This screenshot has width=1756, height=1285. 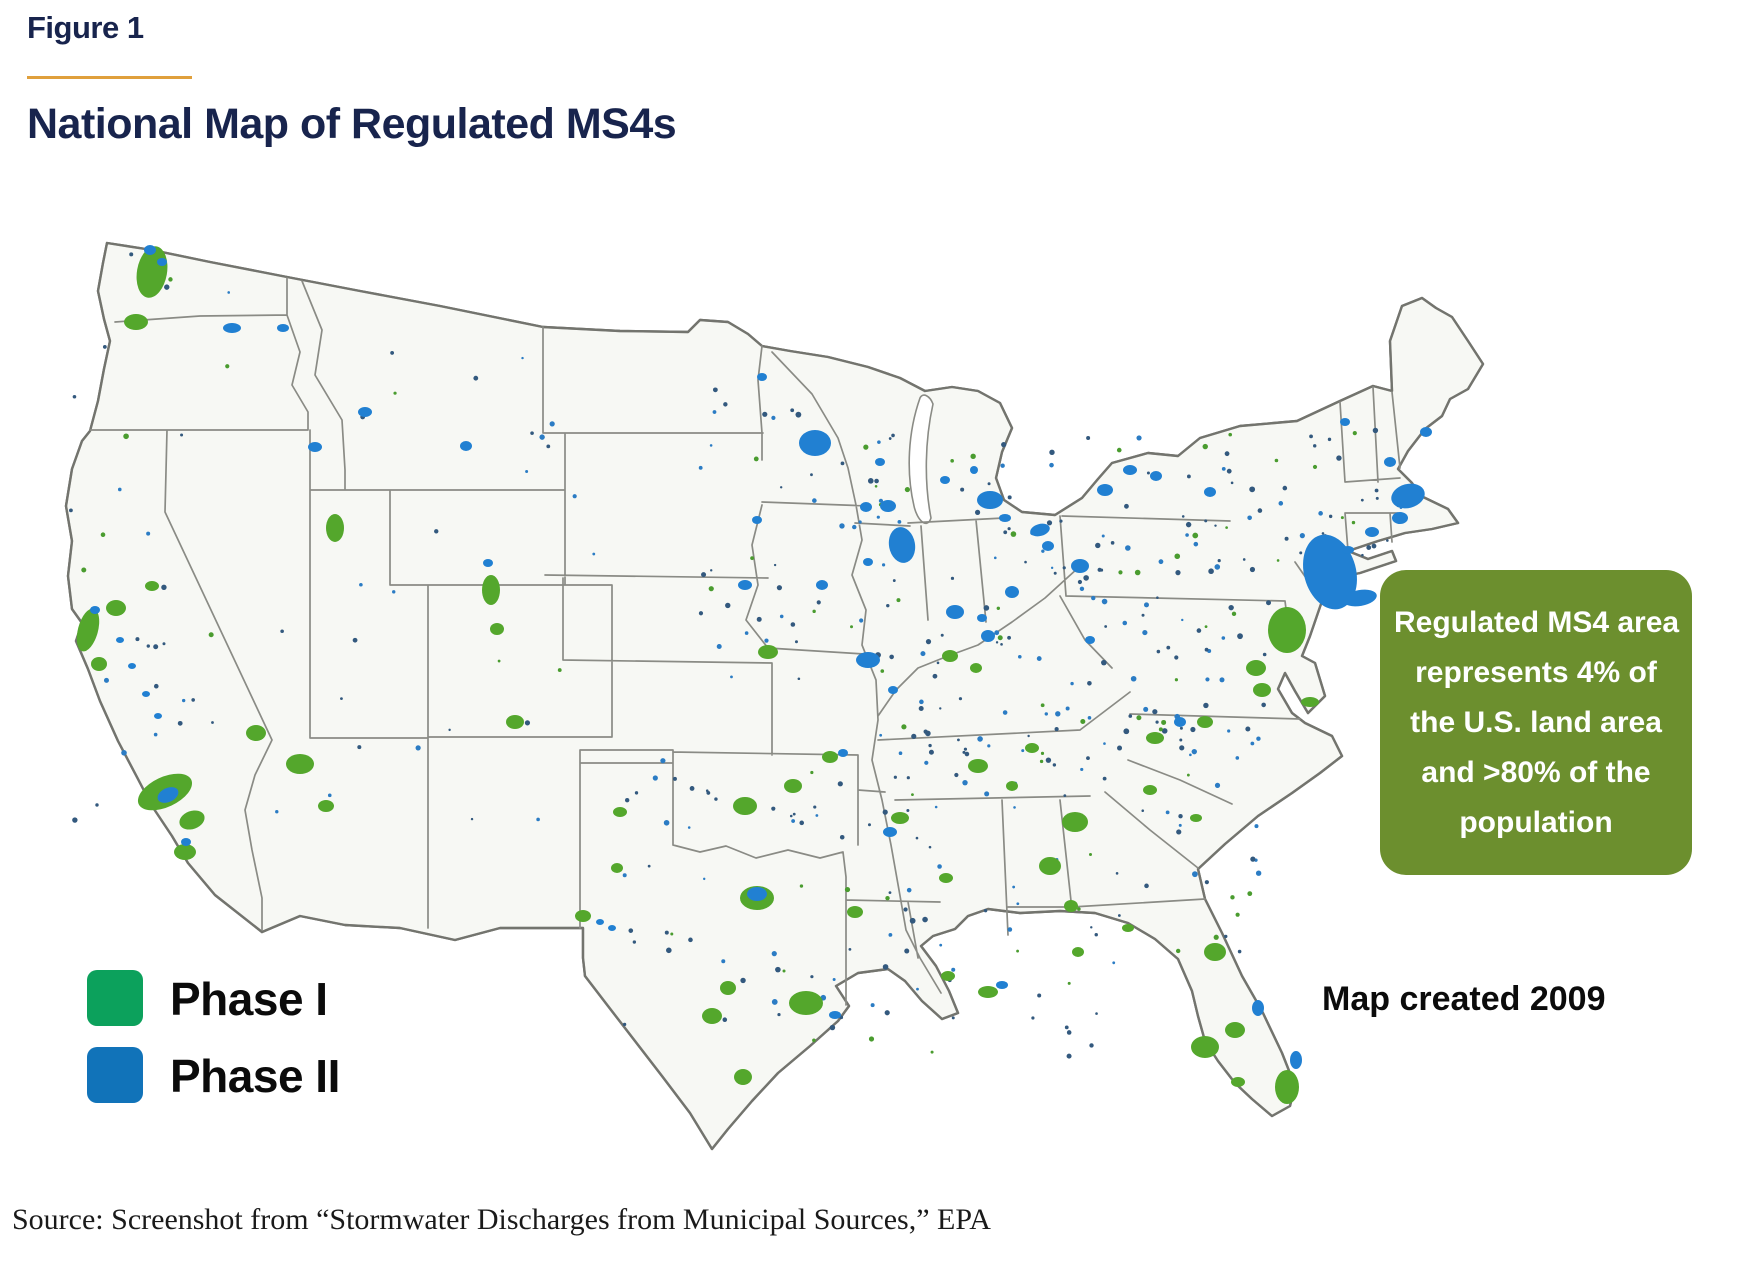 What do you see at coordinates (1464, 999) in the screenshot?
I see `map-created-note: Map created 2009` at bounding box center [1464, 999].